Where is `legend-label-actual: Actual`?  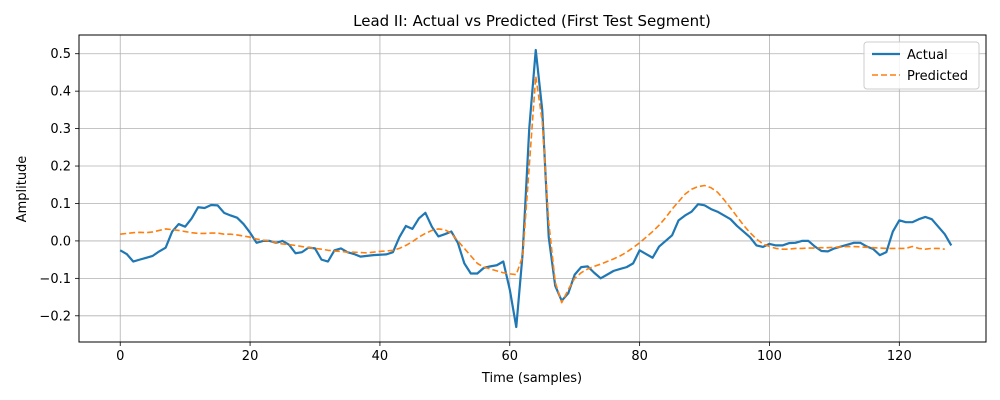 legend-label-actual: Actual is located at coordinates (927, 55).